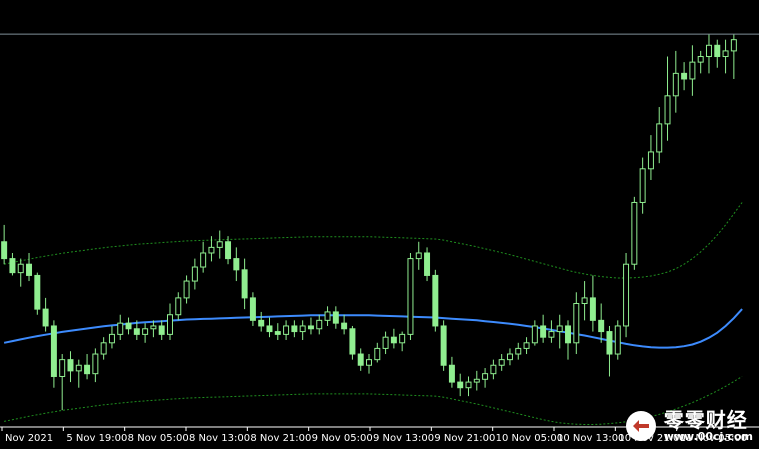  Describe the element at coordinates (705, 420) in the screenshot. I see `watermark-brand: 零零财经` at that location.